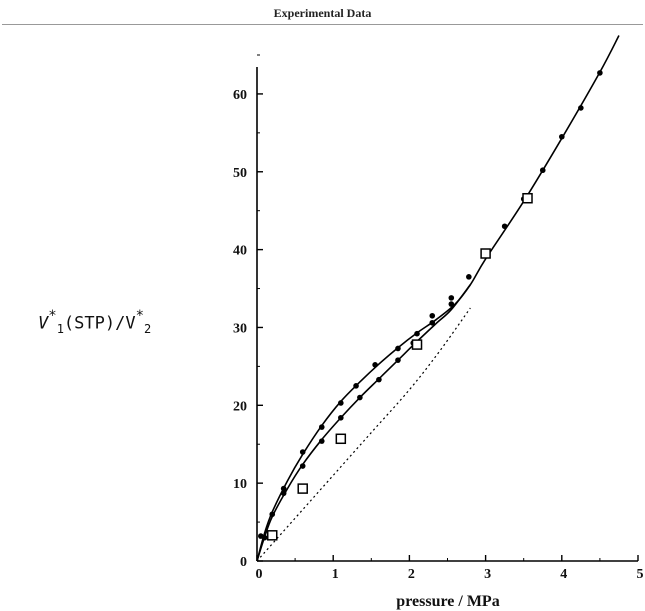 The height and width of the screenshot is (611, 645). I want to click on x-tick-label: 4, so click(563, 574).